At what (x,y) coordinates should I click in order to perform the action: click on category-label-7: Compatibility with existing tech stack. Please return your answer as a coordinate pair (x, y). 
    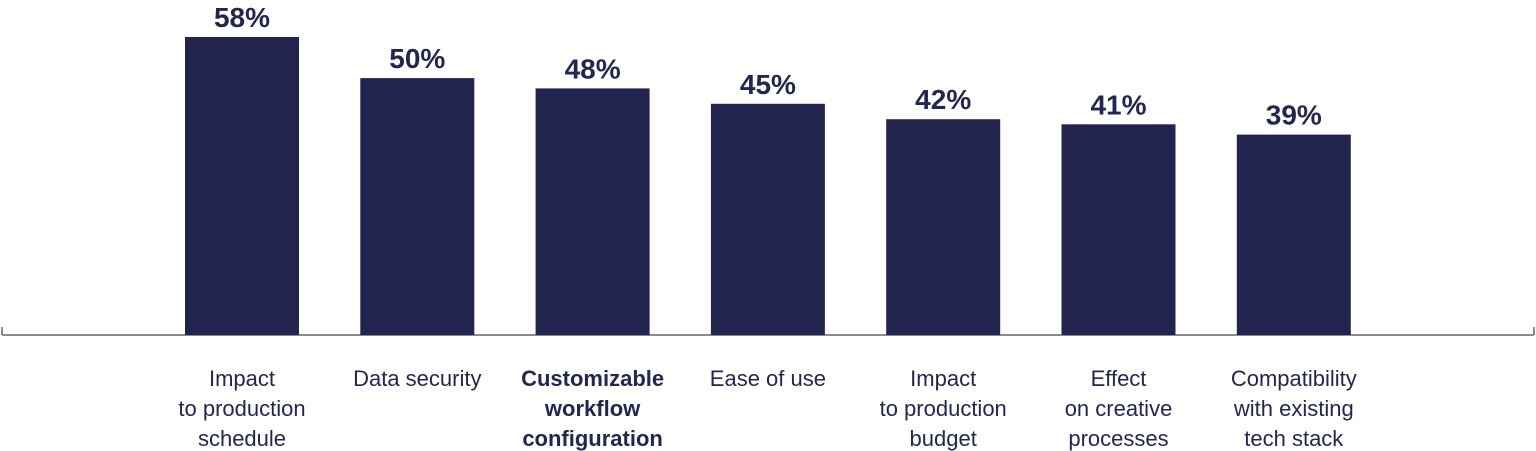
    Looking at the image, I should click on (1294, 408).